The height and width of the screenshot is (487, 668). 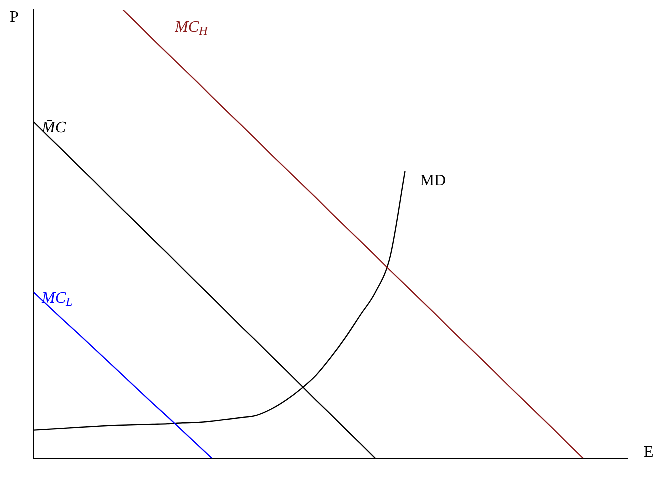 What do you see at coordinates (14, 17) in the screenshot?
I see `y-axis-title: P` at bounding box center [14, 17].